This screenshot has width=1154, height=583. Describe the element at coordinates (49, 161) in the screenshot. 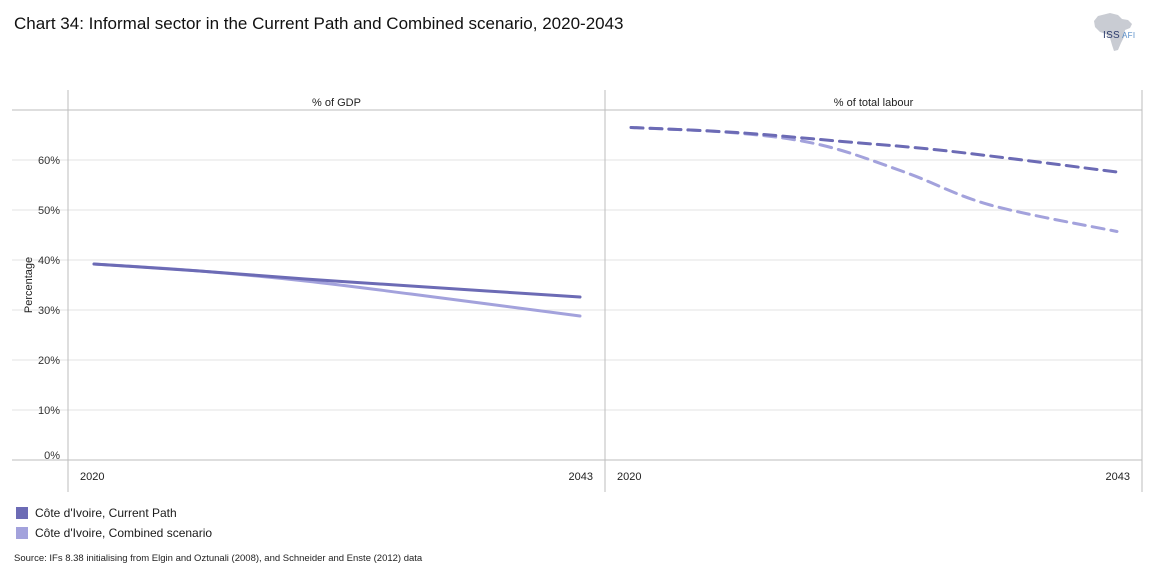

I see `y-tick-label: 60%` at that location.